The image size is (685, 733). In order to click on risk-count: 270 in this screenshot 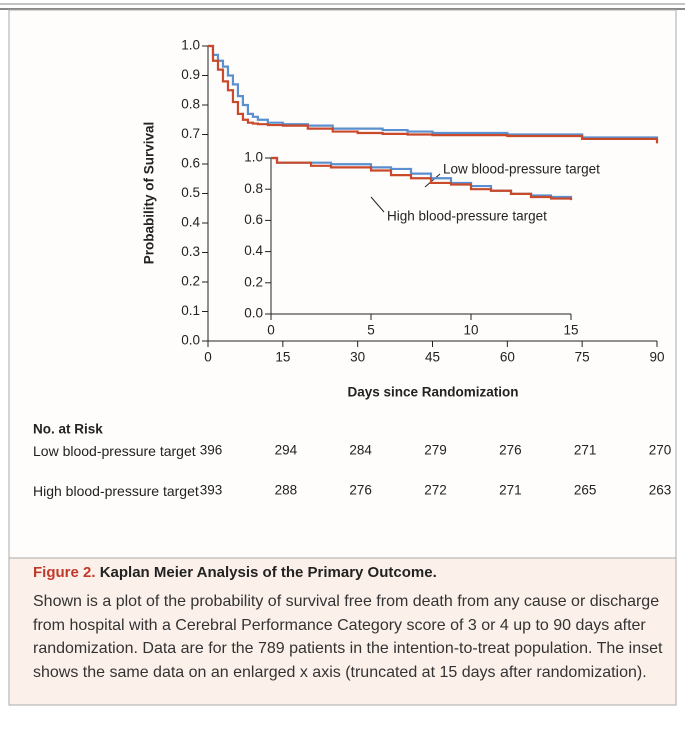, I will do `click(660, 450)`.